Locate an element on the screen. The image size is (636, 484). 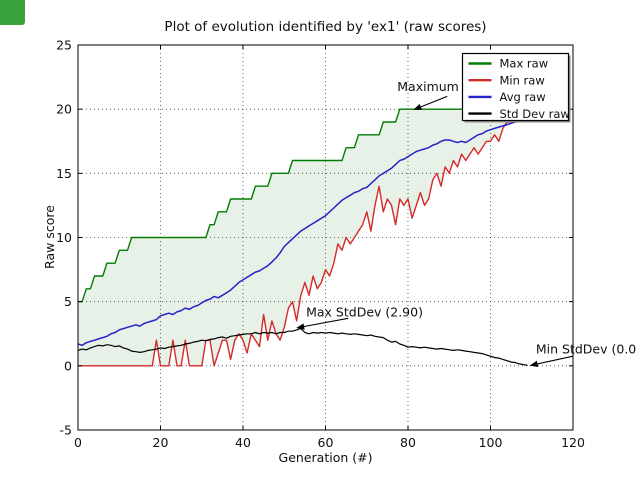
y-tick-label: 10 is located at coordinates (64, 237).